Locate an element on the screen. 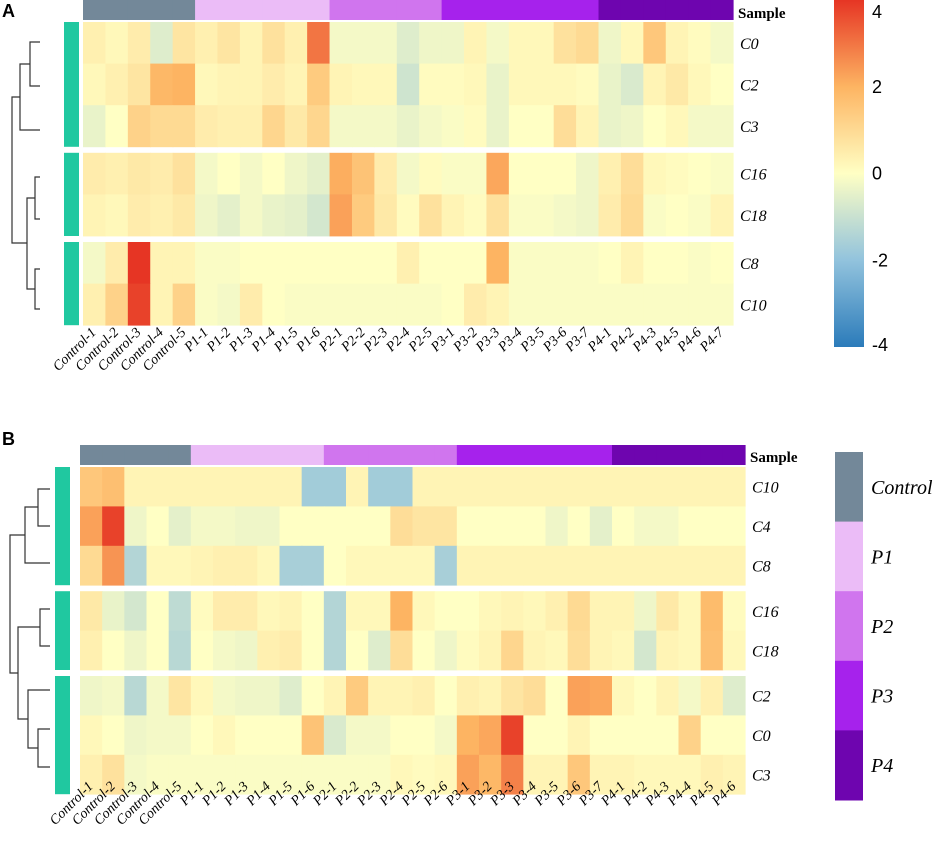 The image size is (948, 851). color-scale-ticks: 4 2 0 -2 -4 is located at coordinates (880, 178).